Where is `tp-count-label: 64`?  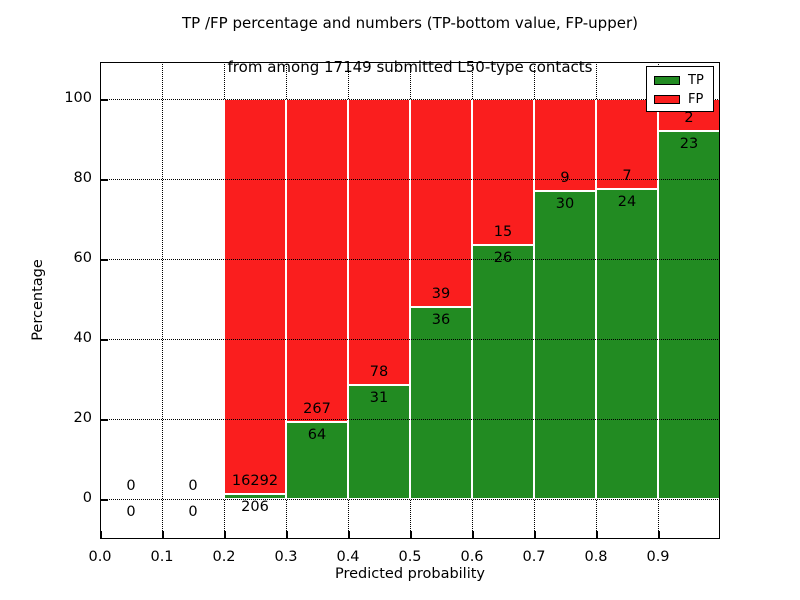 tp-count-label: 64 is located at coordinates (317, 434).